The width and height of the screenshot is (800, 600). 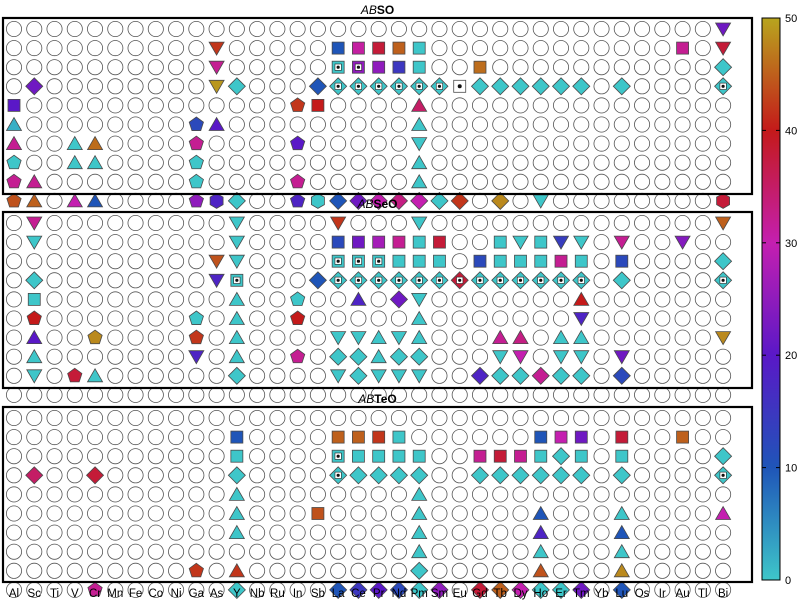 I want to click on element-label: Mn, so click(x=115, y=594).